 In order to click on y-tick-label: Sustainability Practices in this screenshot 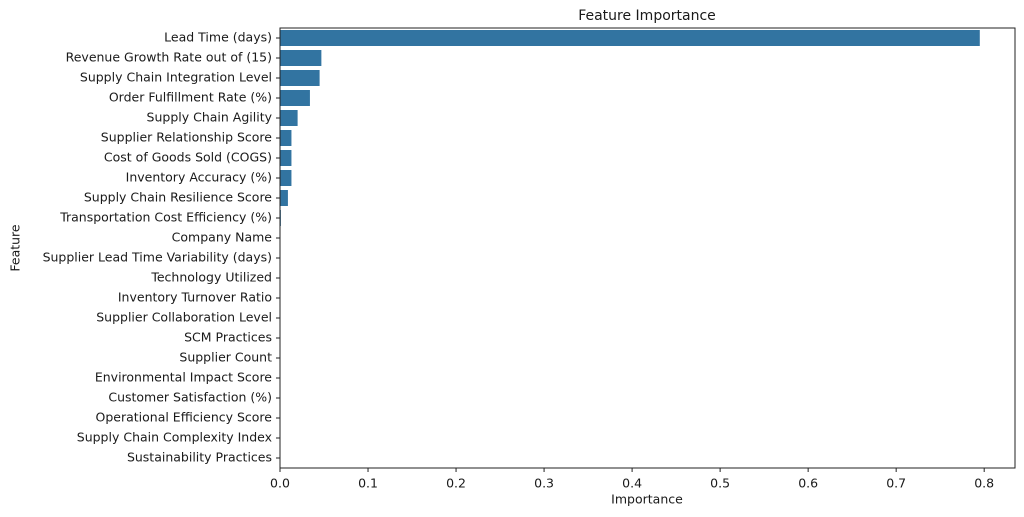, I will do `click(199, 457)`.